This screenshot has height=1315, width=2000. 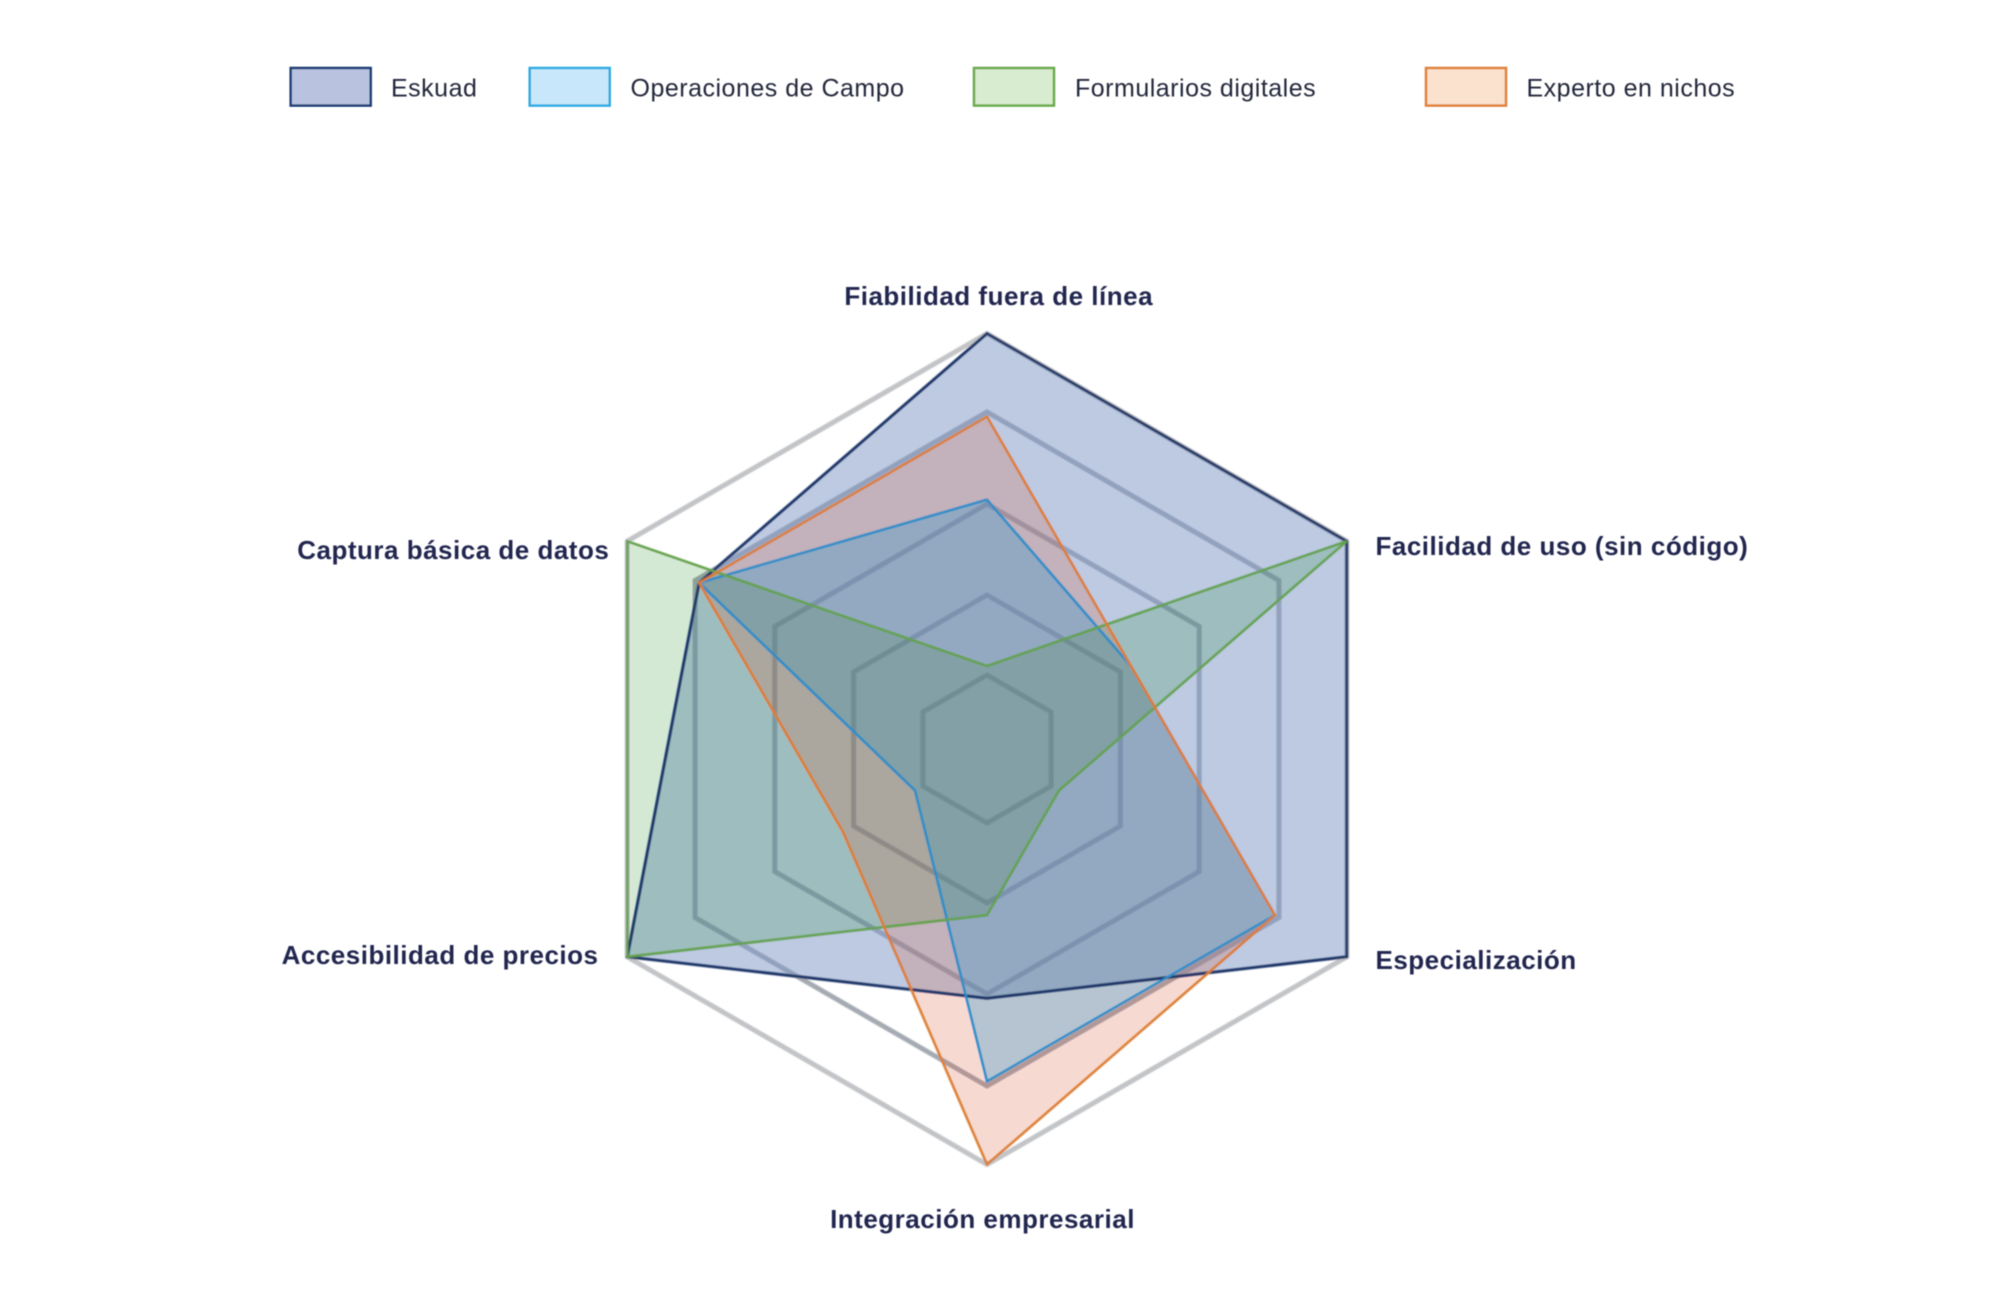 I want to click on svg-text: Experto en nichos, so click(x=1631, y=88).